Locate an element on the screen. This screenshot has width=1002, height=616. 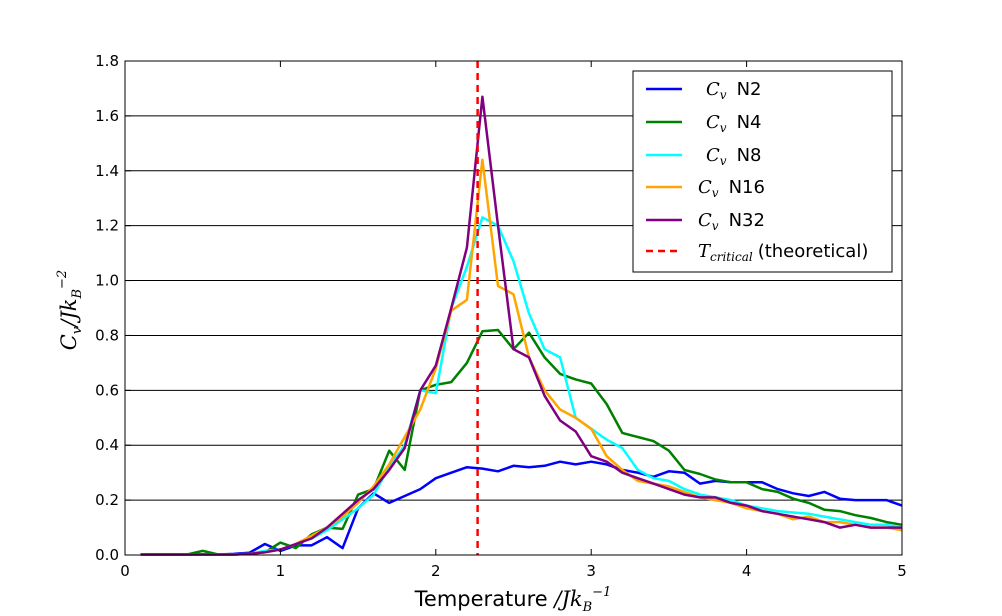
legend-label-n16: Cv N16 is located at coordinates (731, 188).